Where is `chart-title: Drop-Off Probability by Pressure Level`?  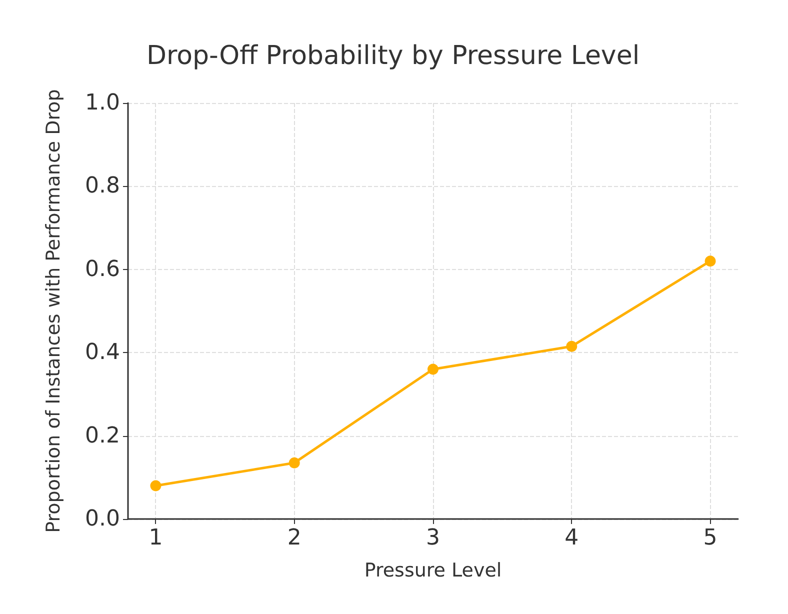 chart-title: Drop-Off Probability by Pressure Level is located at coordinates (393, 56).